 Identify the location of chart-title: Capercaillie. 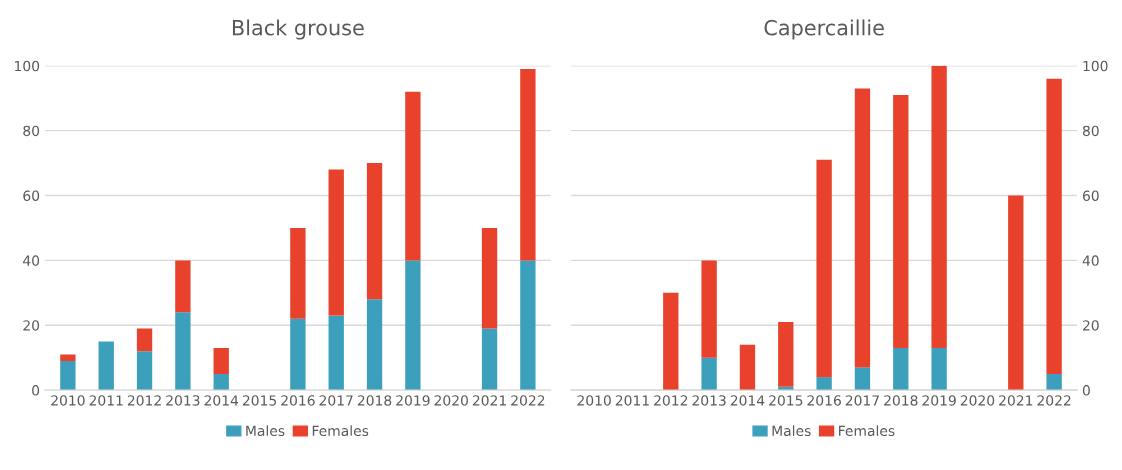
(824, 29).